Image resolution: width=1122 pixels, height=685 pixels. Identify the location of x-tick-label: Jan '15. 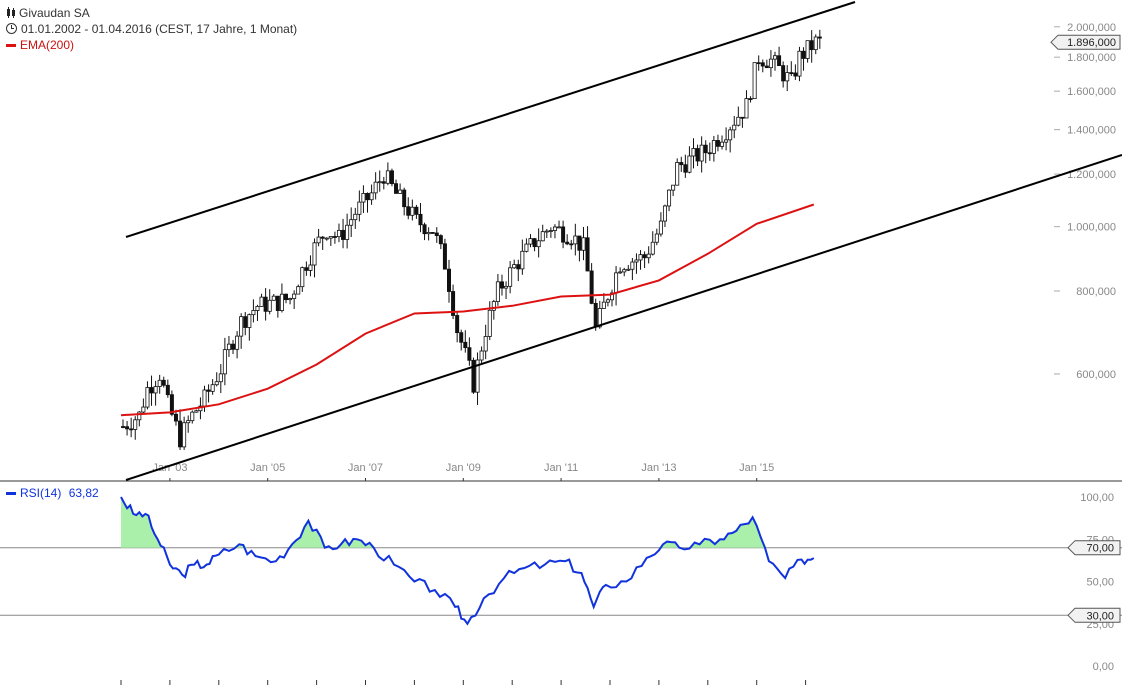
(756, 468).